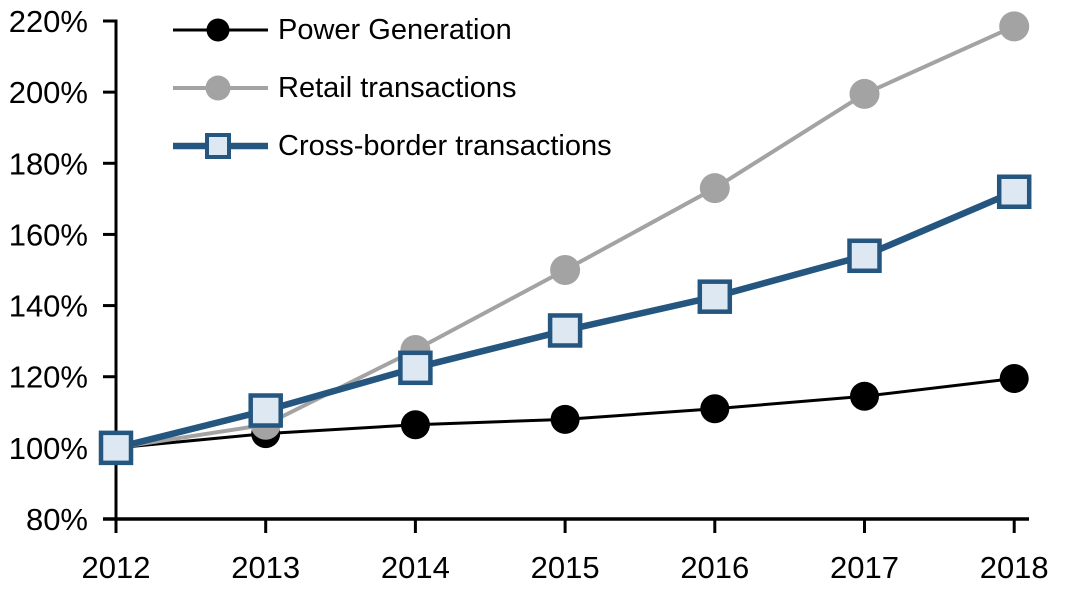 This screenshot has height=590, width=1076. What do you see at coordinates (395, 29) in the screenshot?
I see `legend-label-power-generation: Power Generation` at bounding box center [395, 29].